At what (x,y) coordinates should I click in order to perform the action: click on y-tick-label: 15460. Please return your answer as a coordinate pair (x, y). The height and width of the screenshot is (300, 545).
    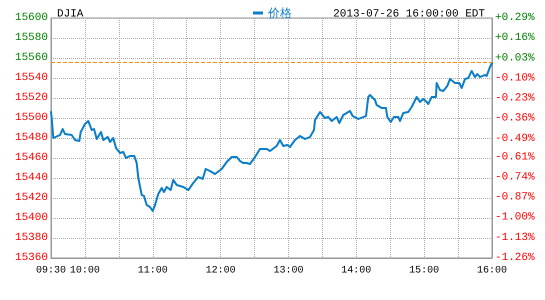
    Looking at the image, I should click on (31, 158).